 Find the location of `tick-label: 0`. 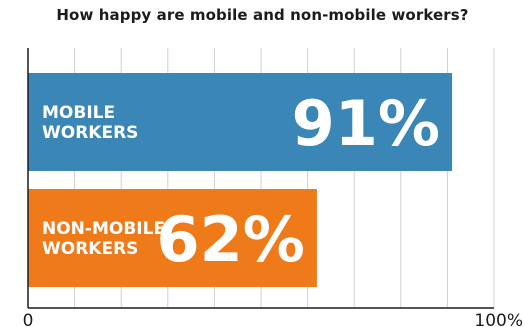

tick-label: 0 is located at coordinates (28, 319).